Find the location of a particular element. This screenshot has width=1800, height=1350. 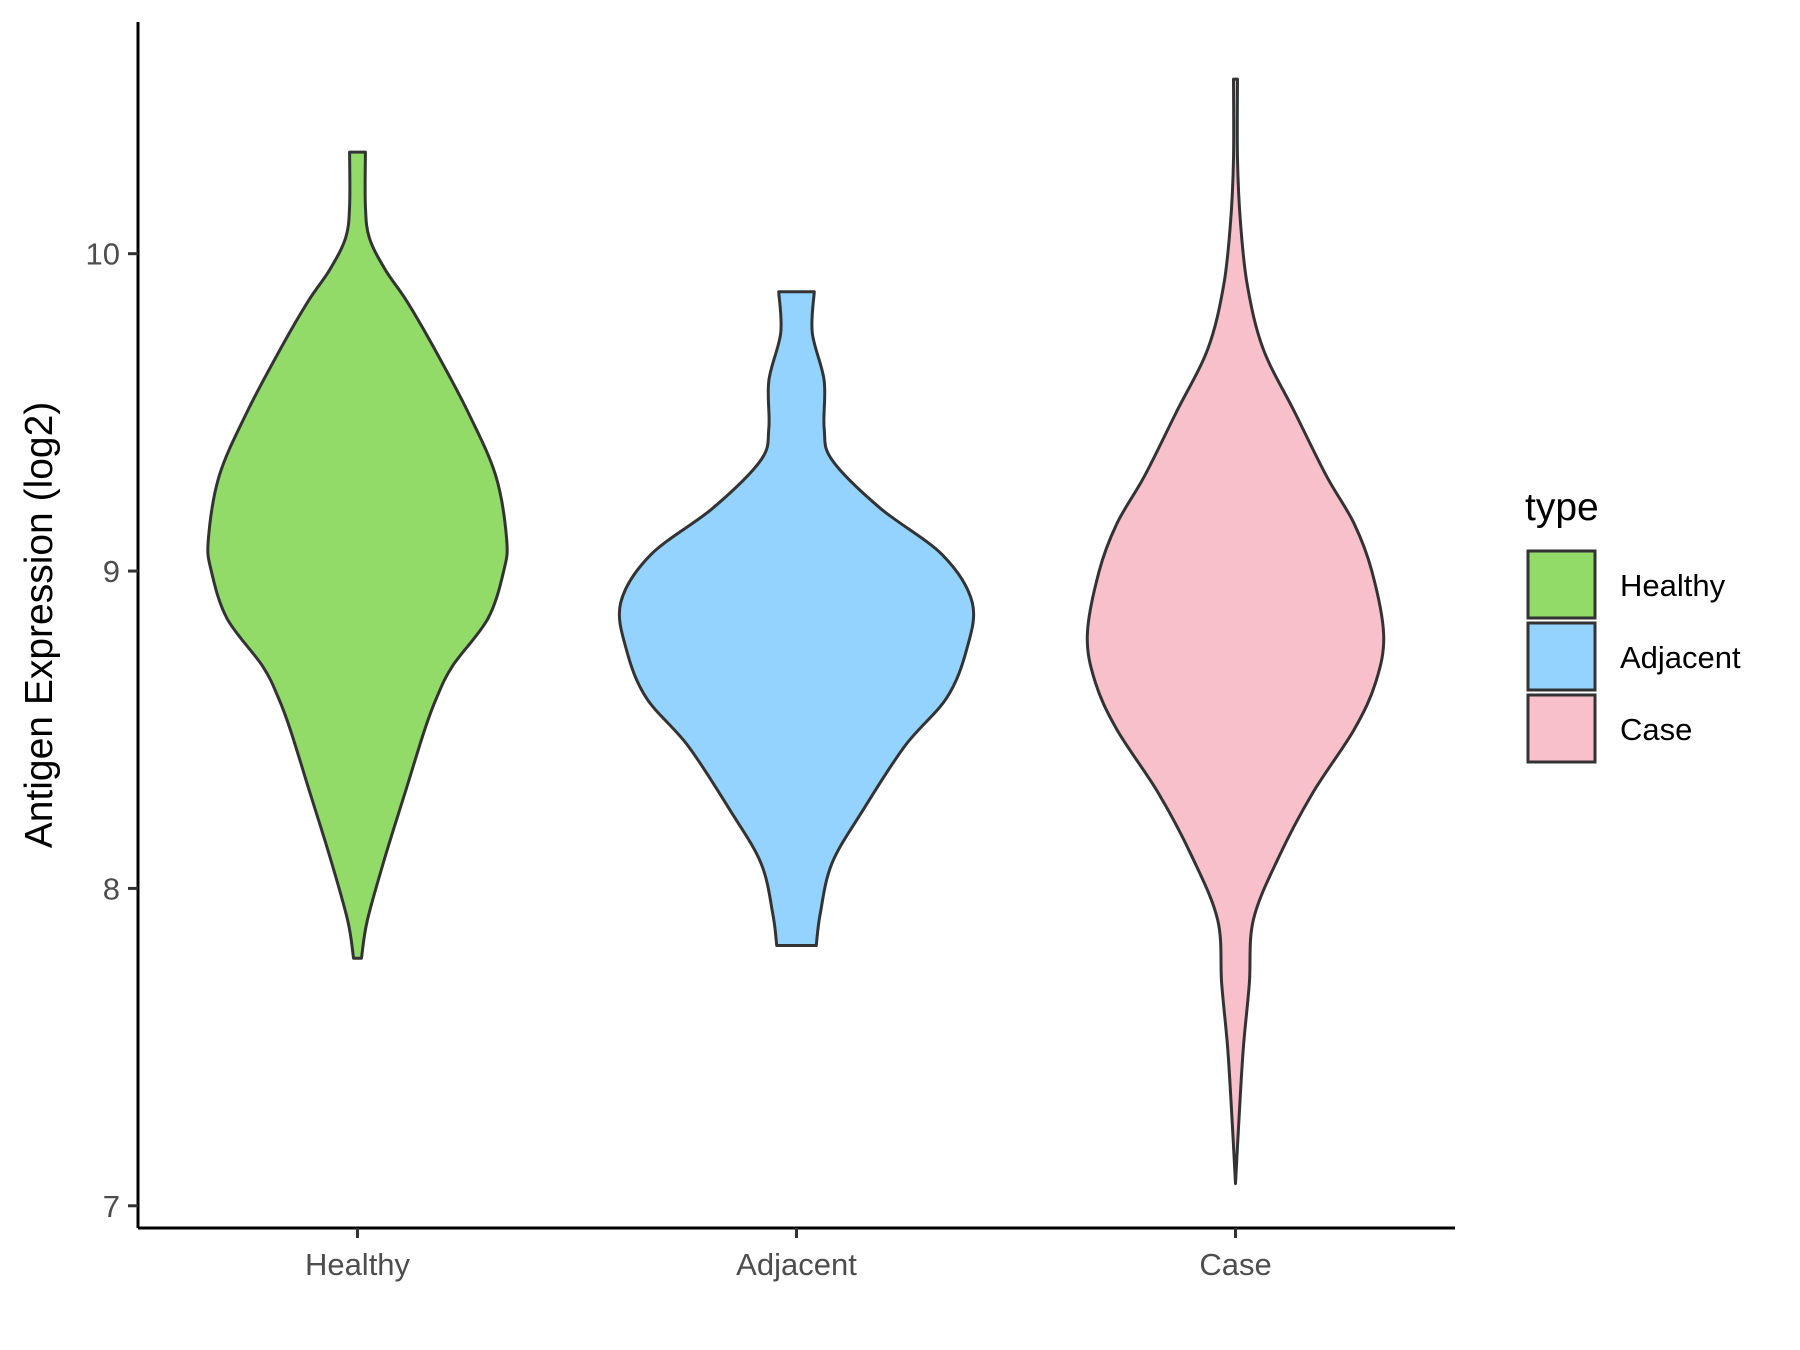

legend-label-case: Case is located at coordinates (1656, 729).